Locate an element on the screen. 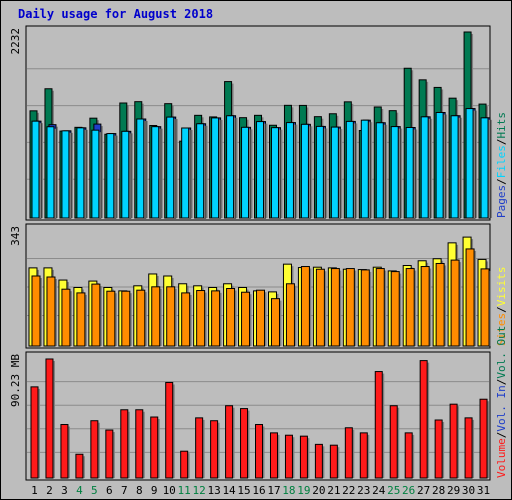  x-tick-label: 26 is located at coordinates (408, 490).